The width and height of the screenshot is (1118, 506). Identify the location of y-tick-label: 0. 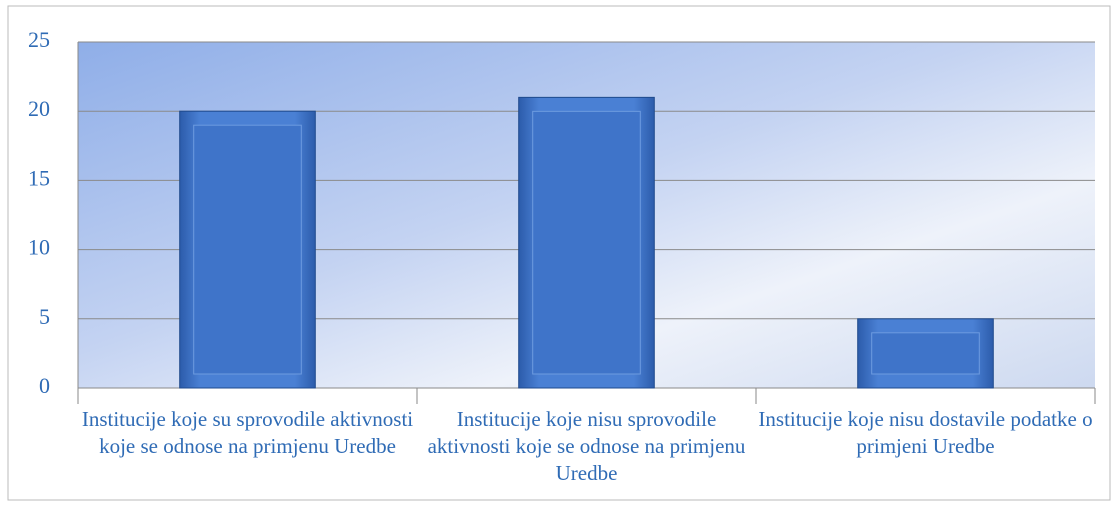
(44, 385).